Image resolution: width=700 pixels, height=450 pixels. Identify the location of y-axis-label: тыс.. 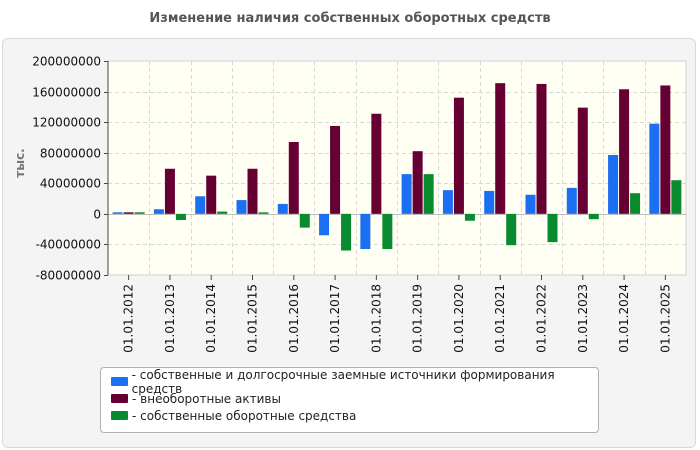
(20, 162).